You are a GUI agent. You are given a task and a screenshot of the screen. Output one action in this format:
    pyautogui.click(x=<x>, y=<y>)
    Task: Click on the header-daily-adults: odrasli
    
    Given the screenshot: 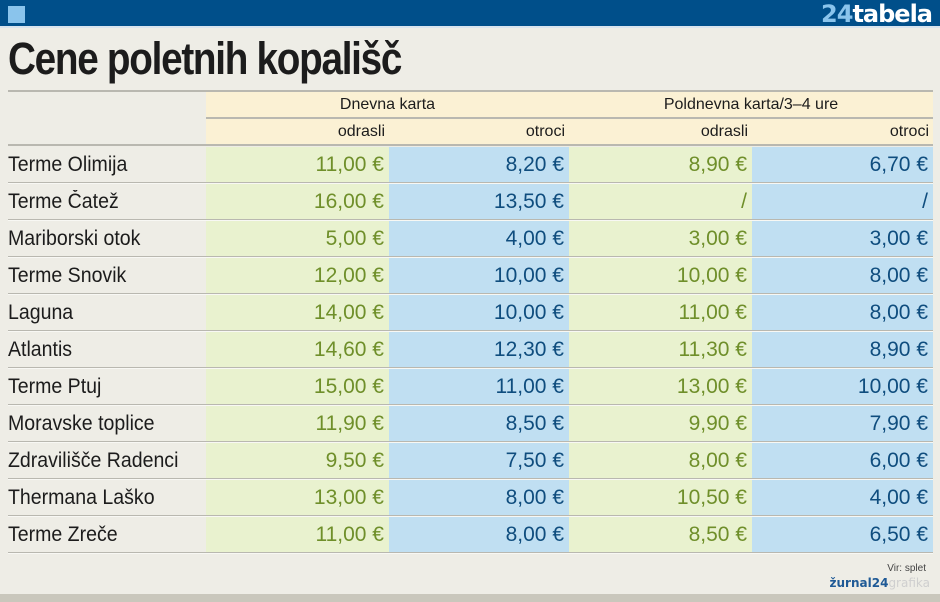 What is the action you would take?
    pyautogui.click(x=361, y=131)
    